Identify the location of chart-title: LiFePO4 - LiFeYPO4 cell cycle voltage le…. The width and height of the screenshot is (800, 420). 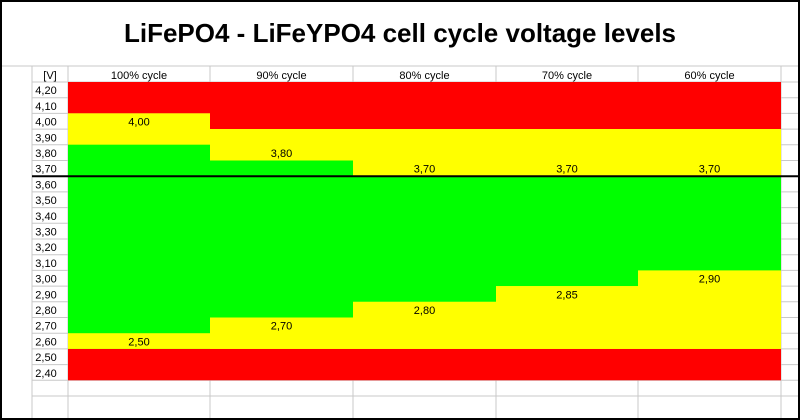
(400, 33).